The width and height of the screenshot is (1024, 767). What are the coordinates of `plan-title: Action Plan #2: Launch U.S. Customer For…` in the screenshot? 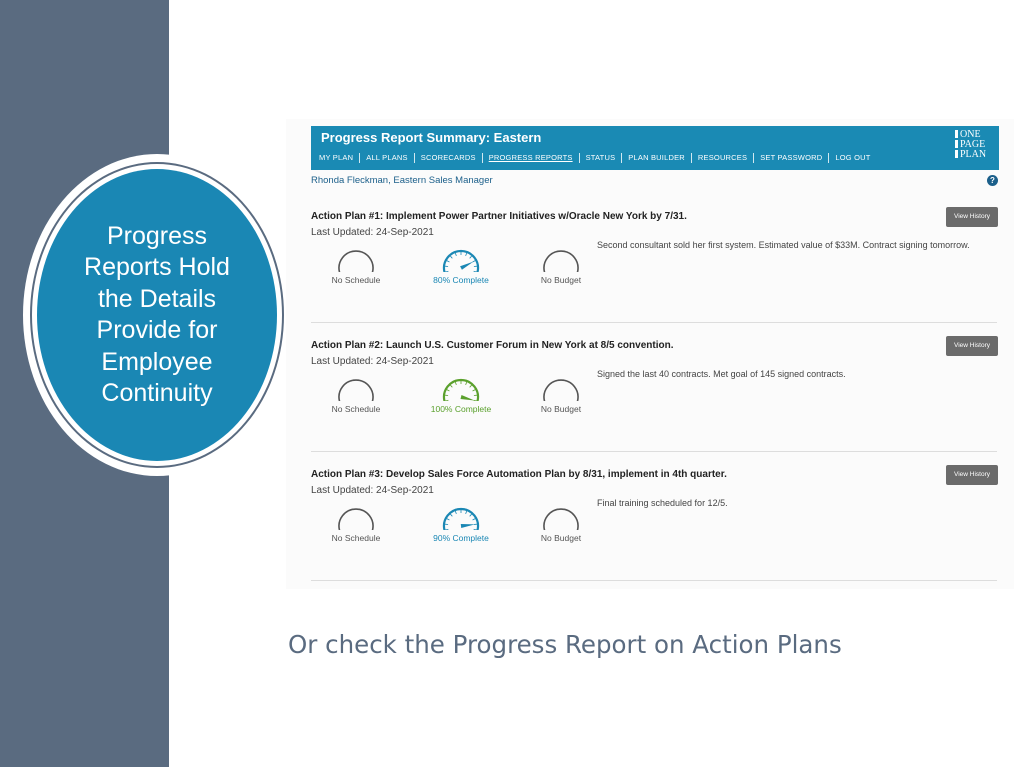 It's located at (492, 345).